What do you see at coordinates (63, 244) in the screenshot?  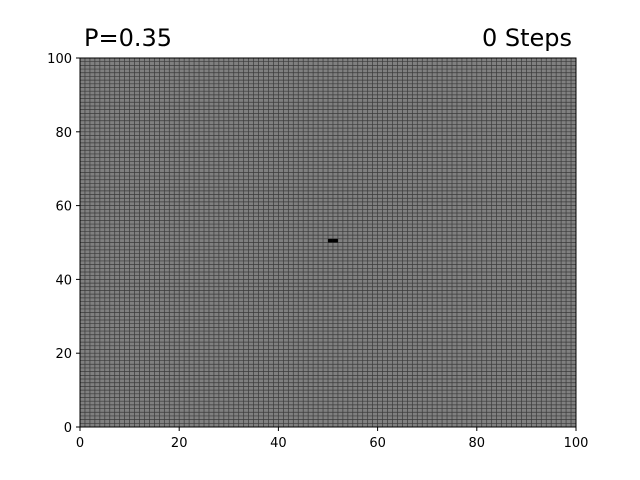 I see `y-axis: 0 20 40 60 80 100` at bounding box center [63, 244].